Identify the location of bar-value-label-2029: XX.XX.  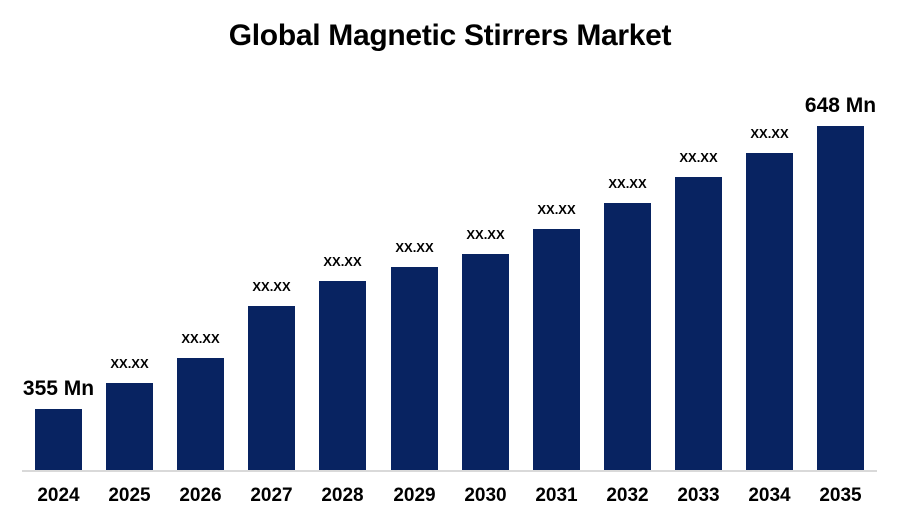
(414, 247).